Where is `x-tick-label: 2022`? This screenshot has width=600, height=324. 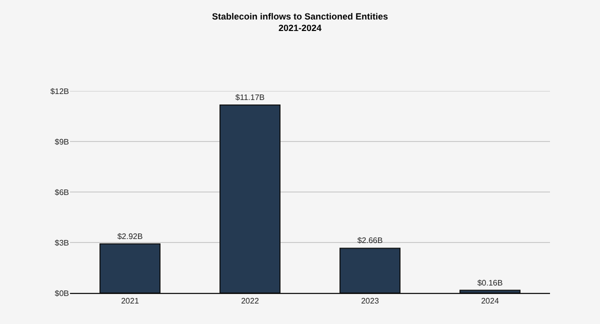
x-tick-label: 2022 is located at coordinates (250, 301).